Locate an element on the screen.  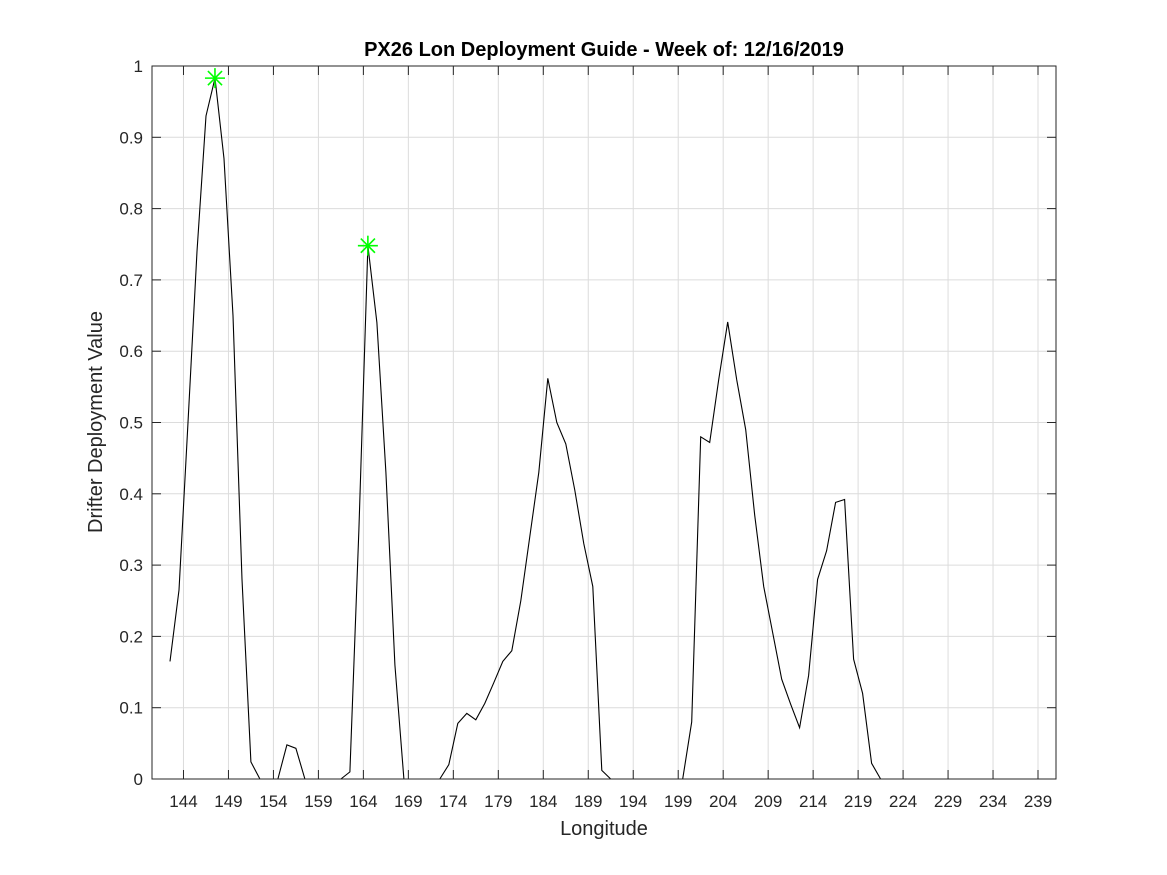
x-tick-label: 179 is located at coordinates (498, 801).